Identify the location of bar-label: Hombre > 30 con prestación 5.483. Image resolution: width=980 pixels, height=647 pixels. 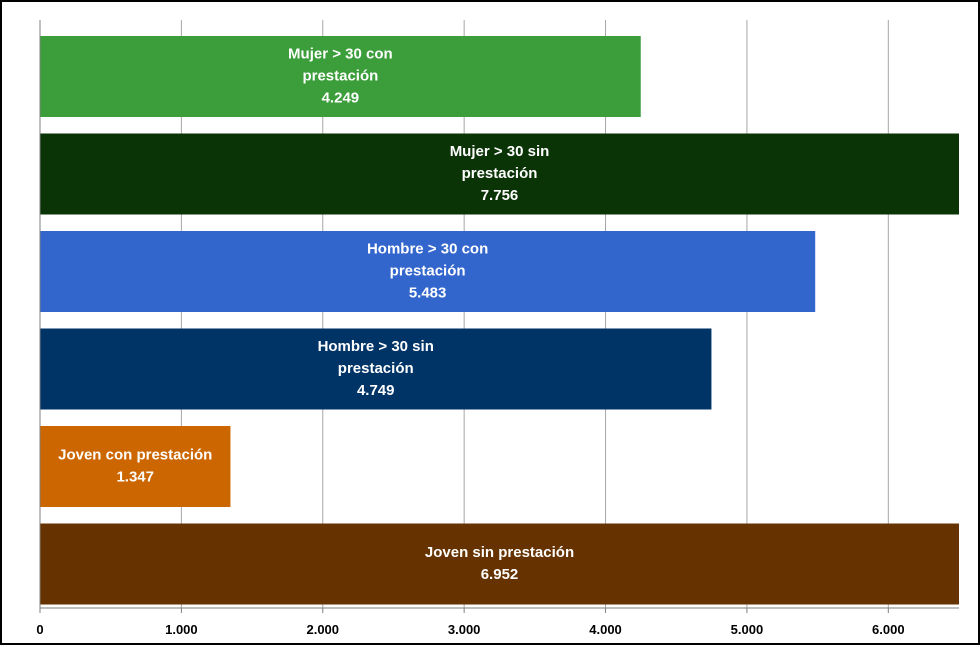
(427, 270).